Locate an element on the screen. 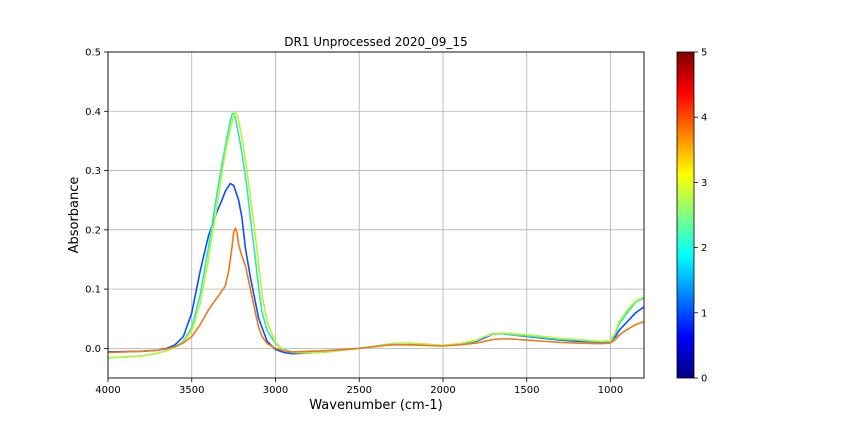 The width and height of the screenshot is (864, 436). x-tick-label: 1500 is located at coordinates (526, 390).